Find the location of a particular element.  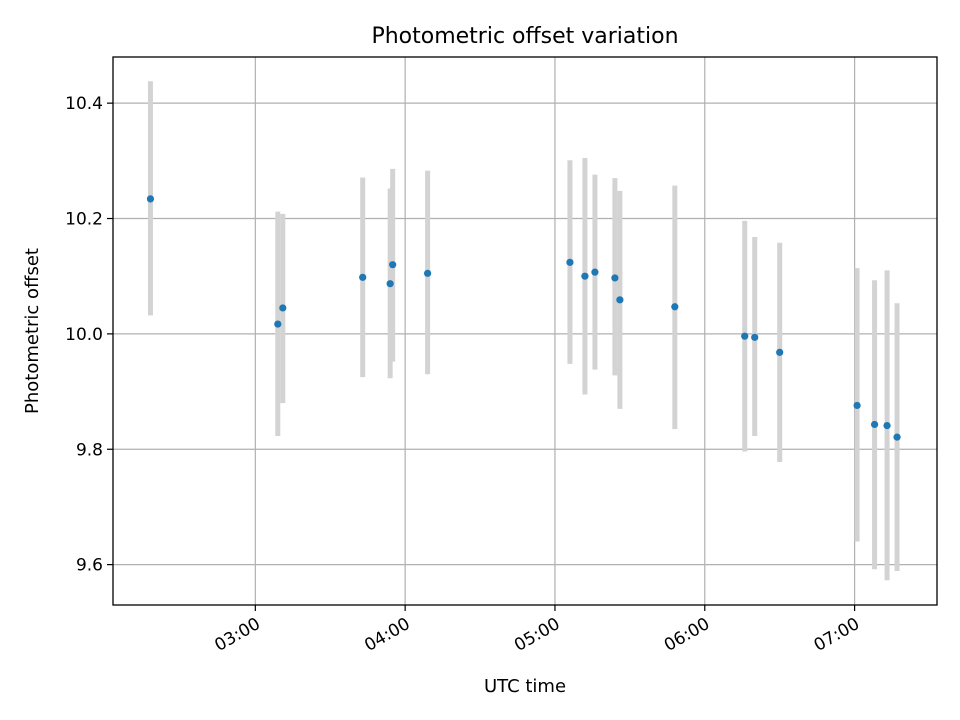

x-axis-label: UTC time is located at coordinates (525, 686).